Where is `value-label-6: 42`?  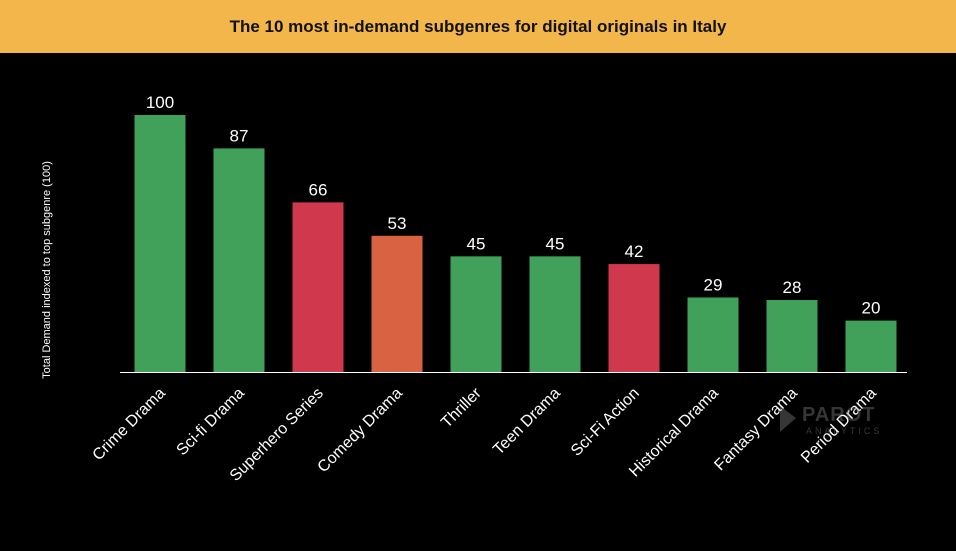
value-label-6: 42 is located at coordinates (634, 251).